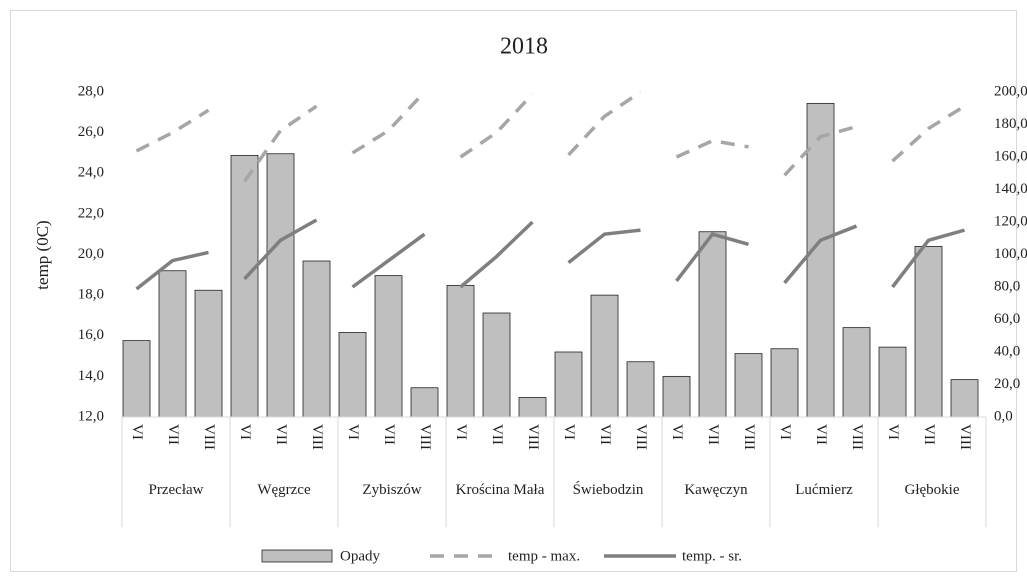 The image size is (1027, 580). What do you see at coordinates (1007, 319) in the screenshot?
I see `y2-tick-label: 60,0` at bounding box center [1007, 319].